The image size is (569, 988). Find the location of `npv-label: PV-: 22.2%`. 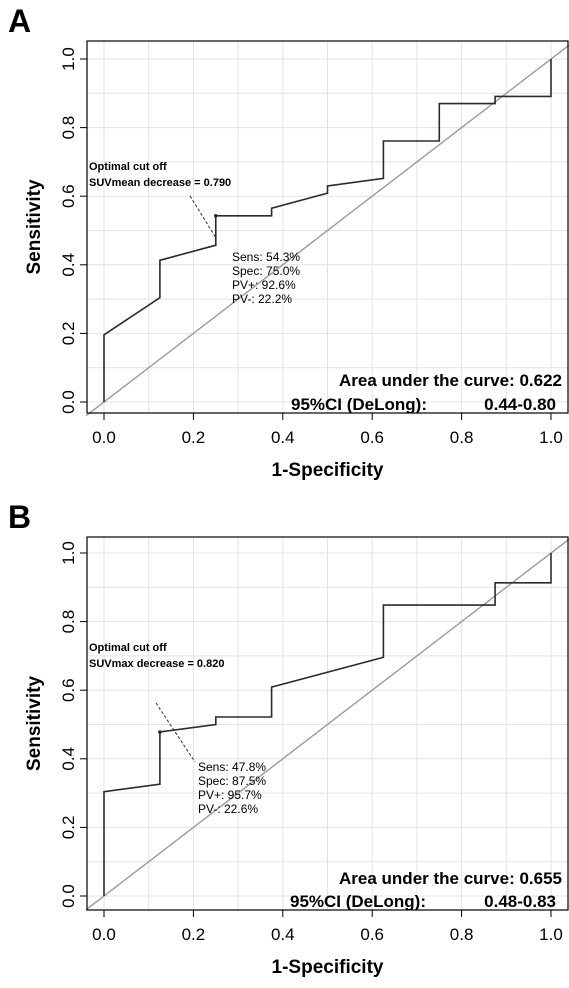

npv-label: PV-: 22.2% is located at coordinates (262, 299).